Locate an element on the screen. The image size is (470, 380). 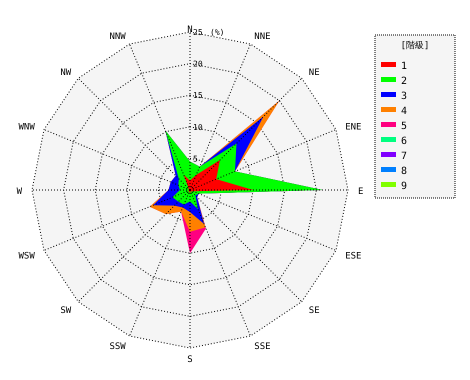
y-tick-label: 15 is located at coordinates (198, 95).